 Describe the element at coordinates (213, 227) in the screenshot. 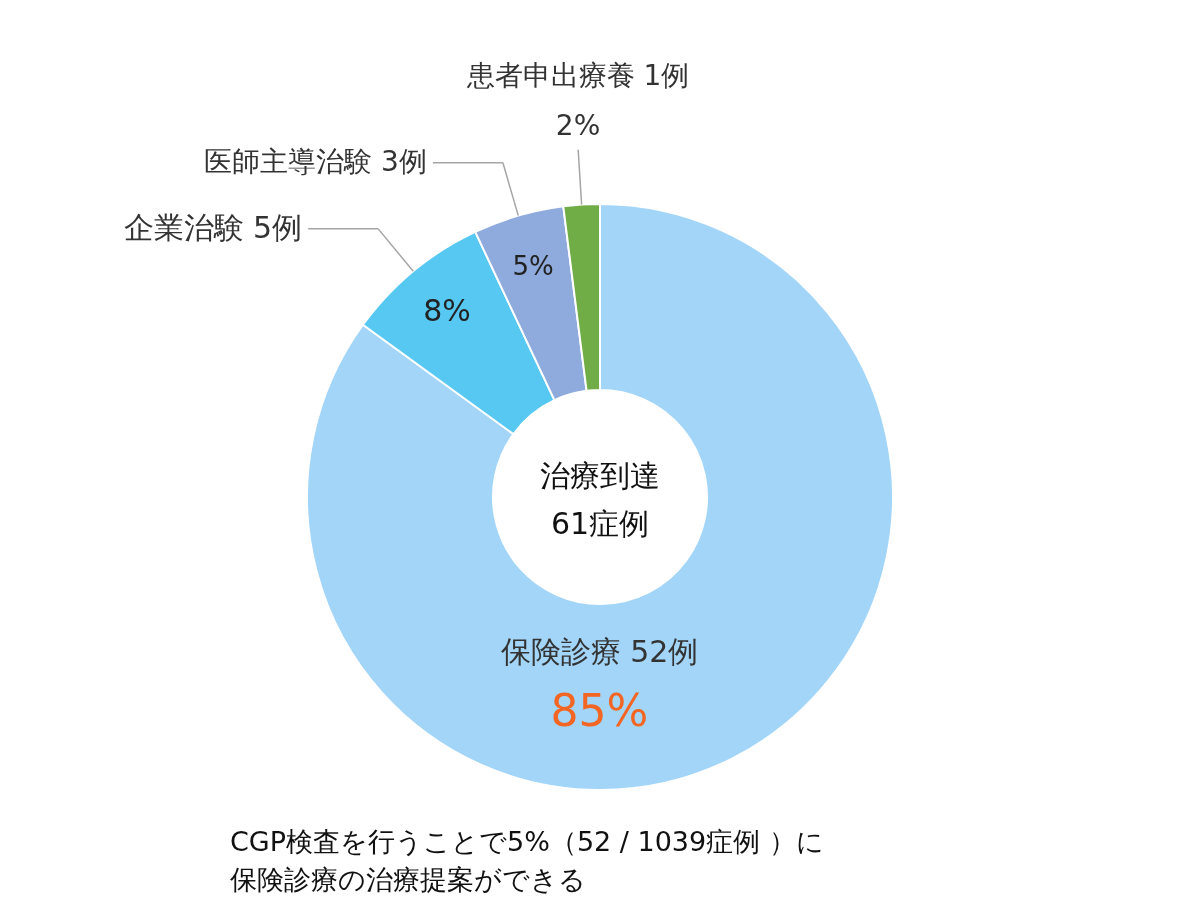

I see `slice-label: 企業治験 5例` at that location.